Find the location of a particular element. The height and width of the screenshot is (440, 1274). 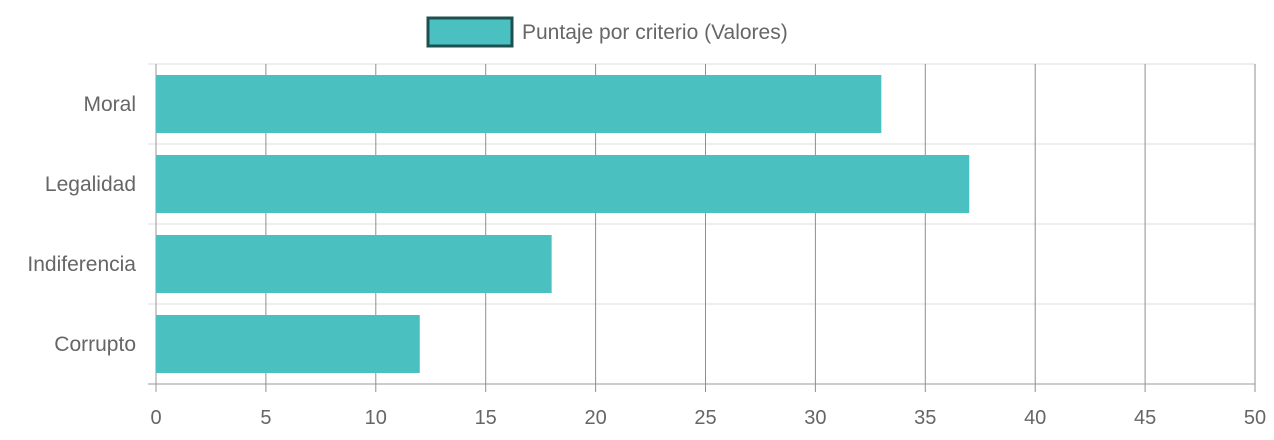

bar-indiferencia is located at coordinates (354, 264).